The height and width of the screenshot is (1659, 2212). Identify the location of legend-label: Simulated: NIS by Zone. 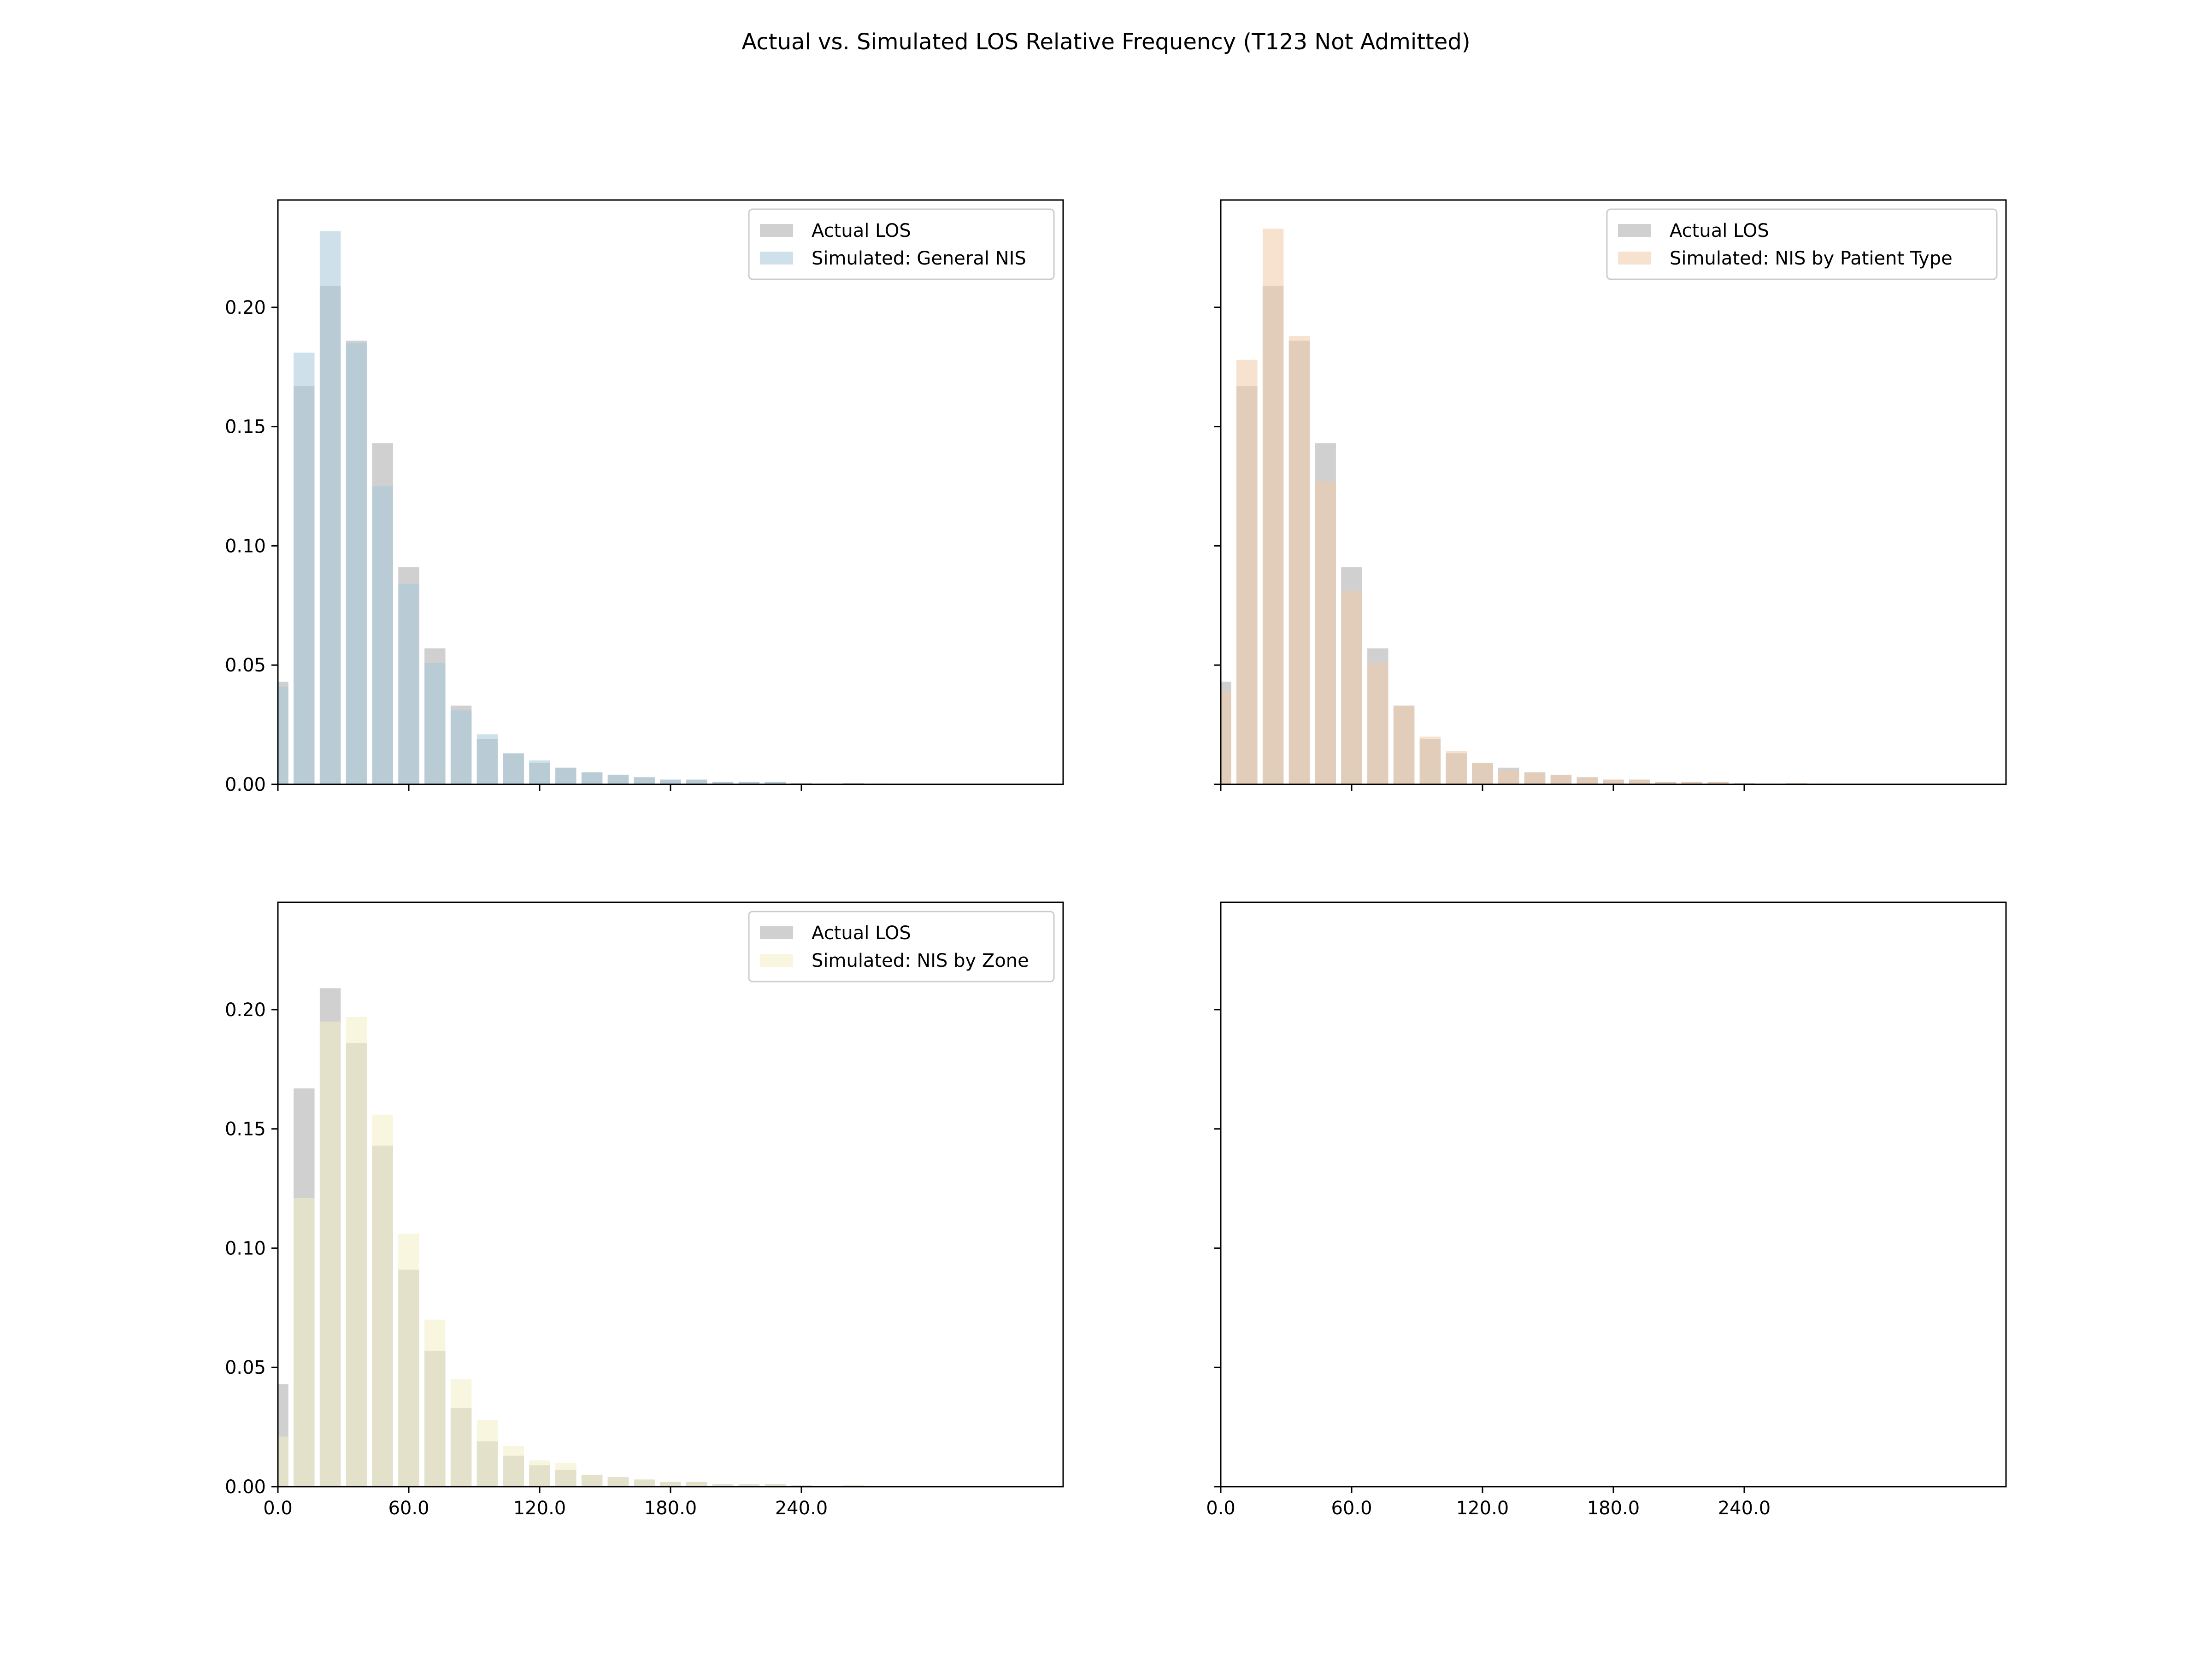
(920, 960).